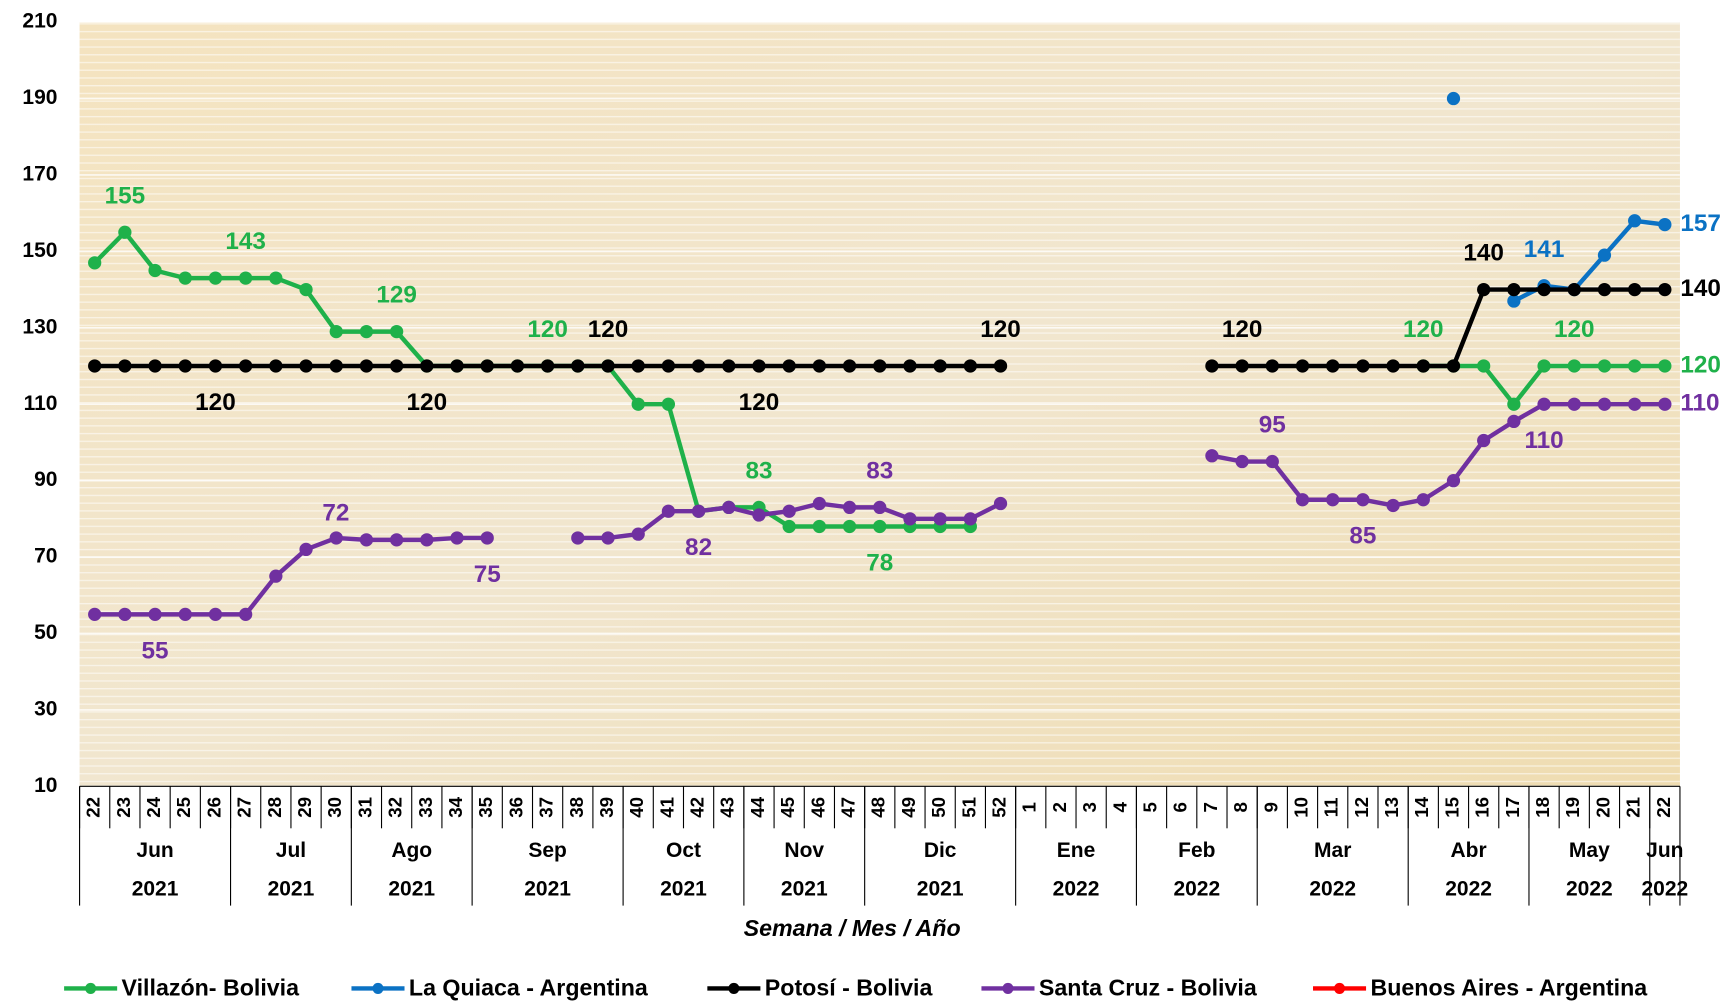 The image size is (1733, 1005). What do you see at coordinates (968, 807) in the screenshot?
I see `x-tick-label: 51` at bounding box center [968, 807].